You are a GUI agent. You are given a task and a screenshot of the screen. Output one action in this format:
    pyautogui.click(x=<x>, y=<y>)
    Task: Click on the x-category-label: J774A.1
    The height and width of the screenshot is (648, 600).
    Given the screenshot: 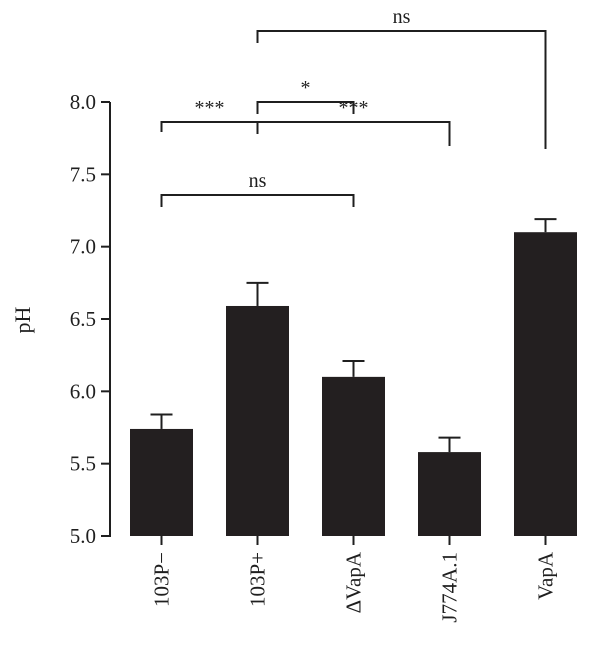 What is the action you would take?
    pyautogui.click(x=450, y=587)
    